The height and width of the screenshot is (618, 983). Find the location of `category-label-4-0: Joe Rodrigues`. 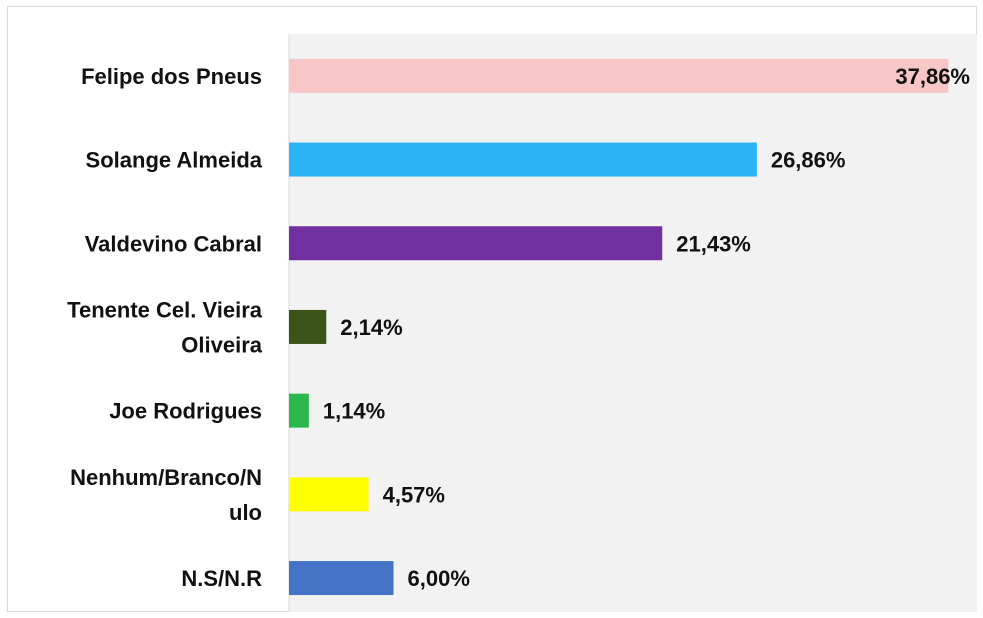

category-label-4-0: Joe Rodrigues is located at coordinates (185, 411).